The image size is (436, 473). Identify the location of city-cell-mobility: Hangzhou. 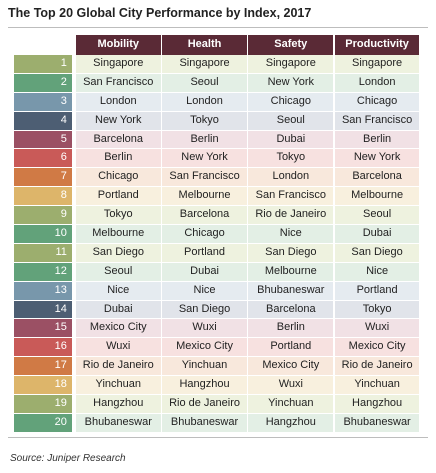
(118, 404).